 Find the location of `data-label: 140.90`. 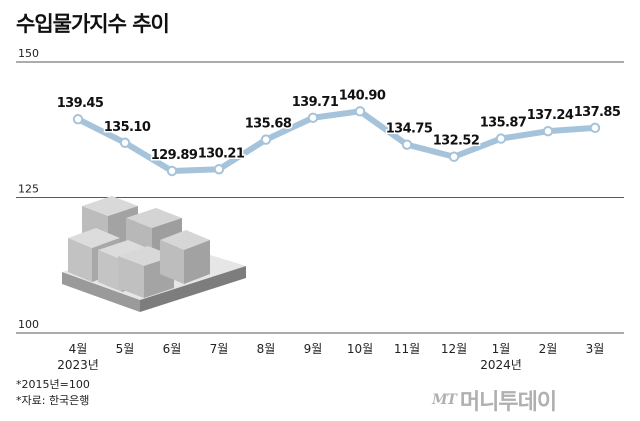

data-label: 140.90 is located at coordinates (362, 95).